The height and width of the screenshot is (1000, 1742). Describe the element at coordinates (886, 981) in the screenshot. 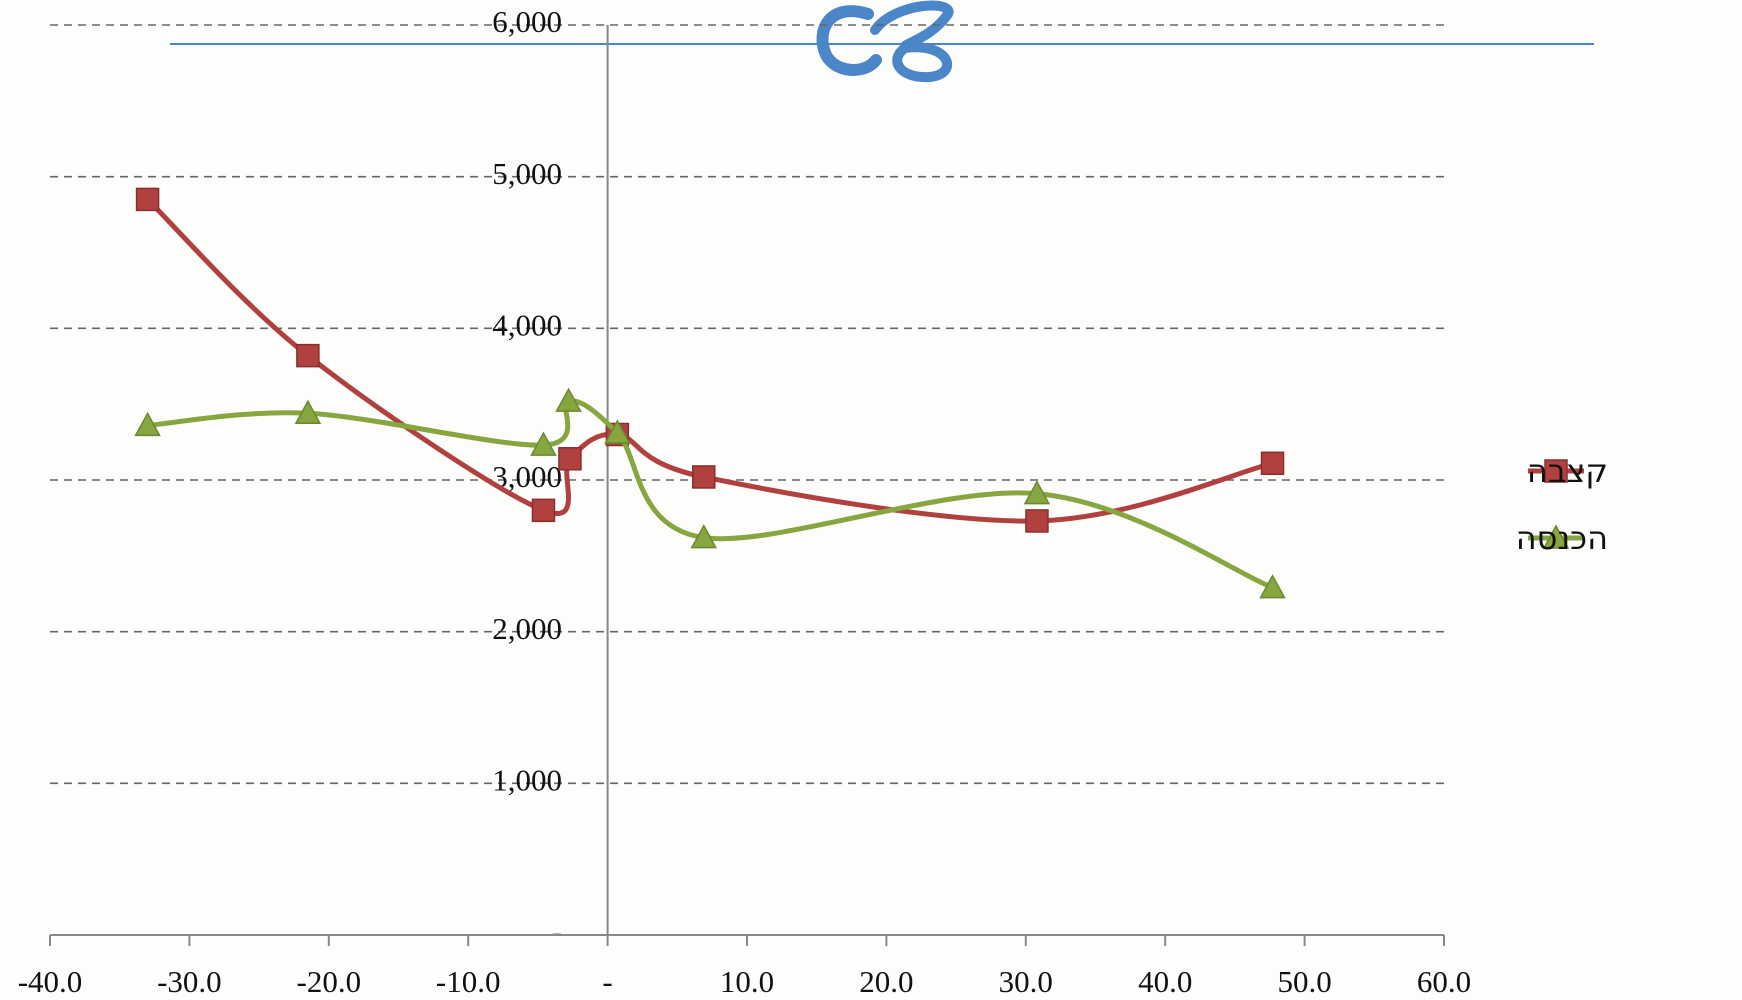

I see `x-tick-label: 20.0` at that location.